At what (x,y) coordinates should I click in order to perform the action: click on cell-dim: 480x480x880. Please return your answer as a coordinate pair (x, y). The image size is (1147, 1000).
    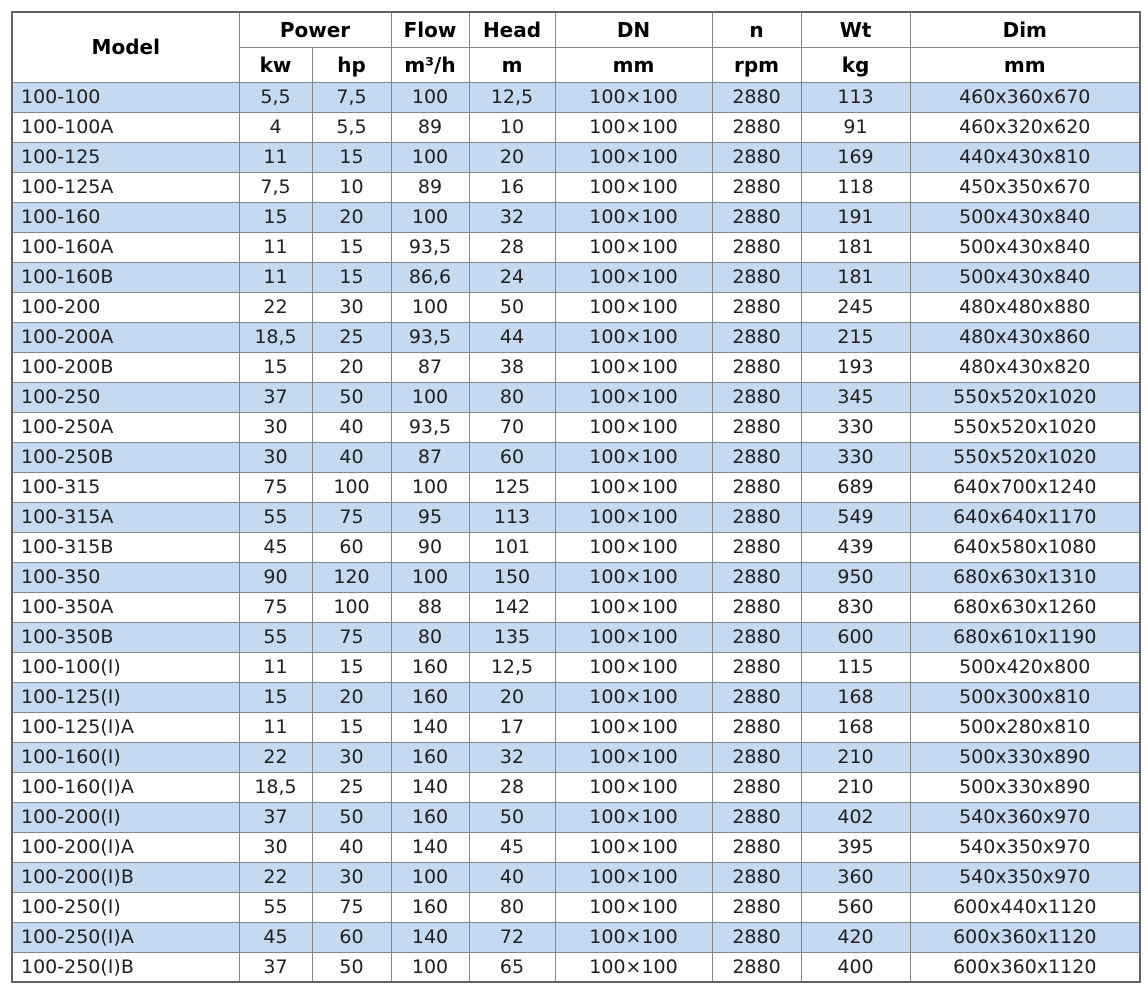
    Looking at the image, I should click on (1025, 307).